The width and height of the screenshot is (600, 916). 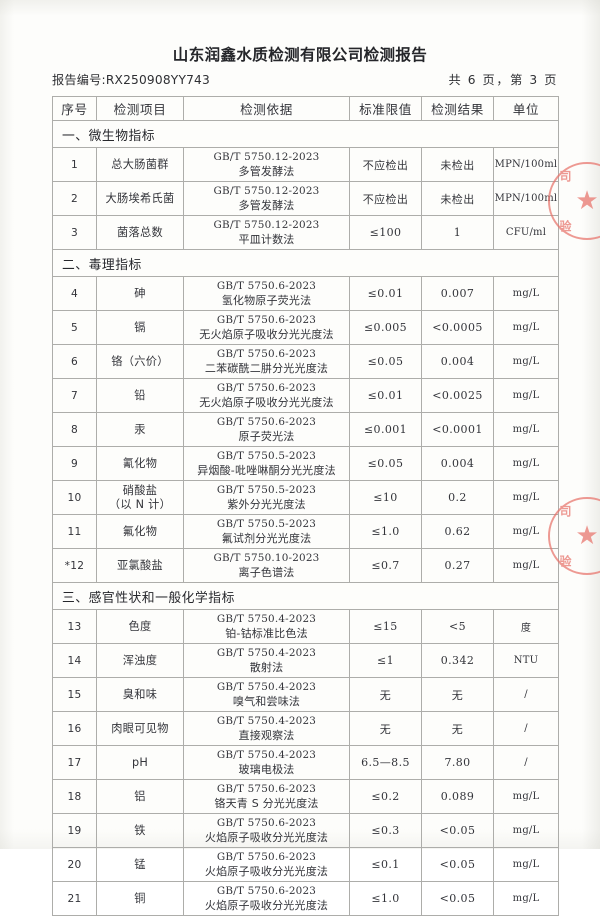 What do you see at coordinates (526, 762) in the screenshot?
I see `cell-unit: /` at bounding box center [526, 762].